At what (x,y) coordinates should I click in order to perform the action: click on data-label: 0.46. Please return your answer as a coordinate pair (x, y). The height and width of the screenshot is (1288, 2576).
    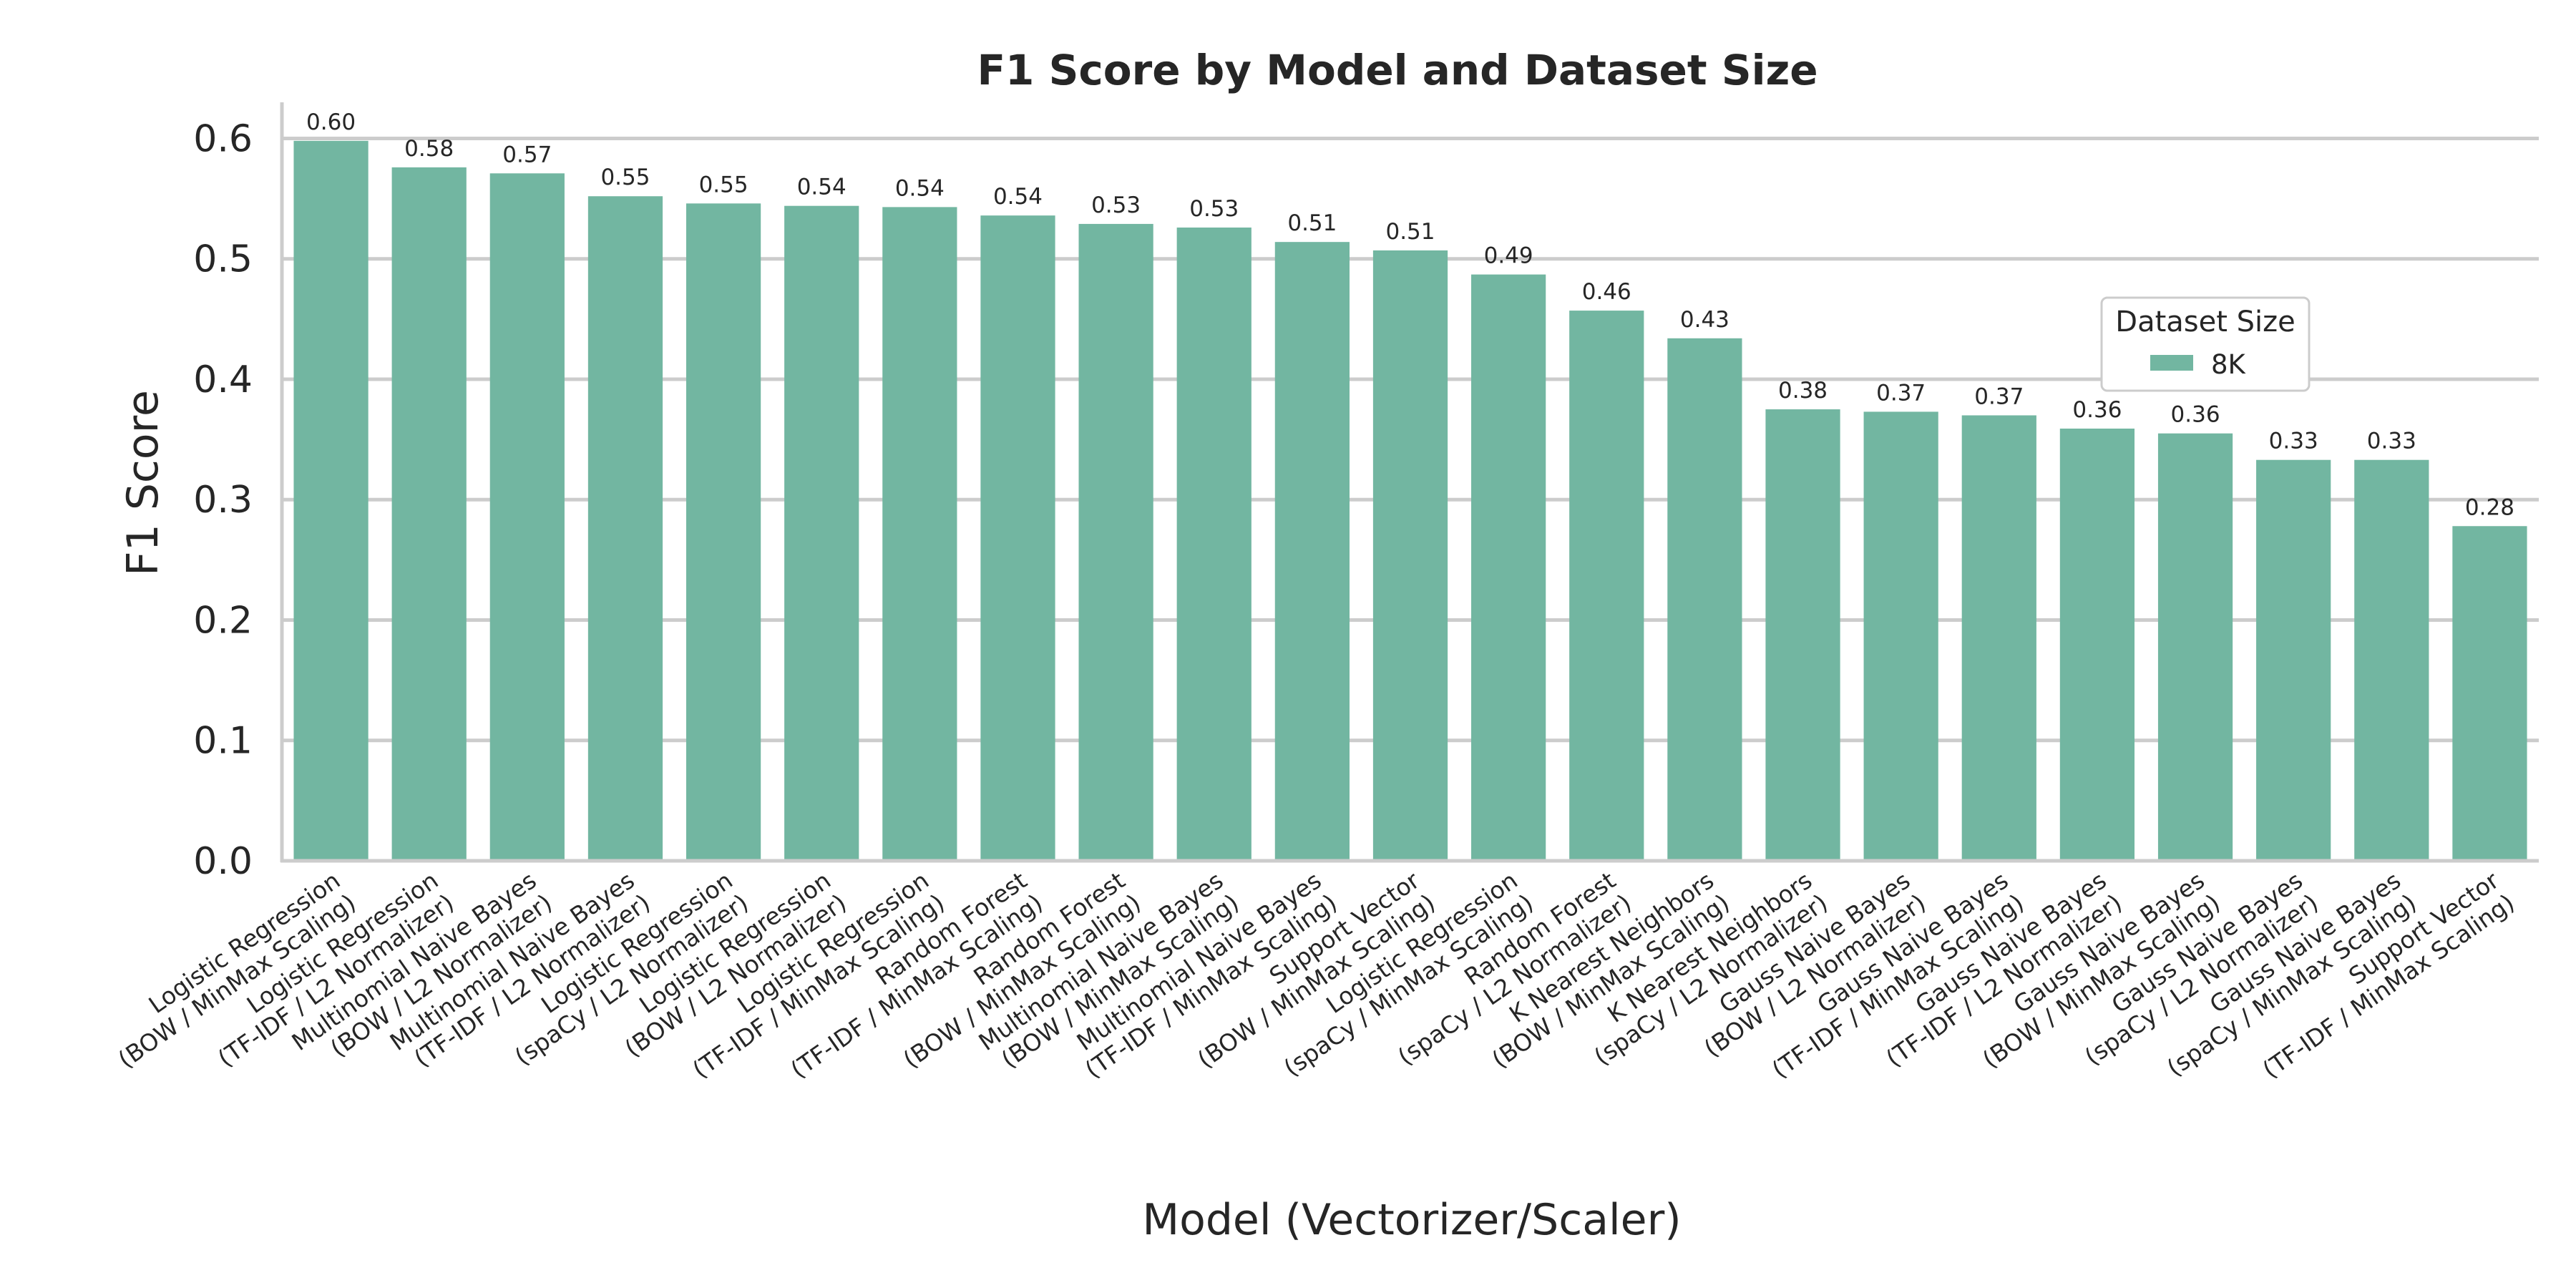
    Looking at the image, I should click on (1606, 292).